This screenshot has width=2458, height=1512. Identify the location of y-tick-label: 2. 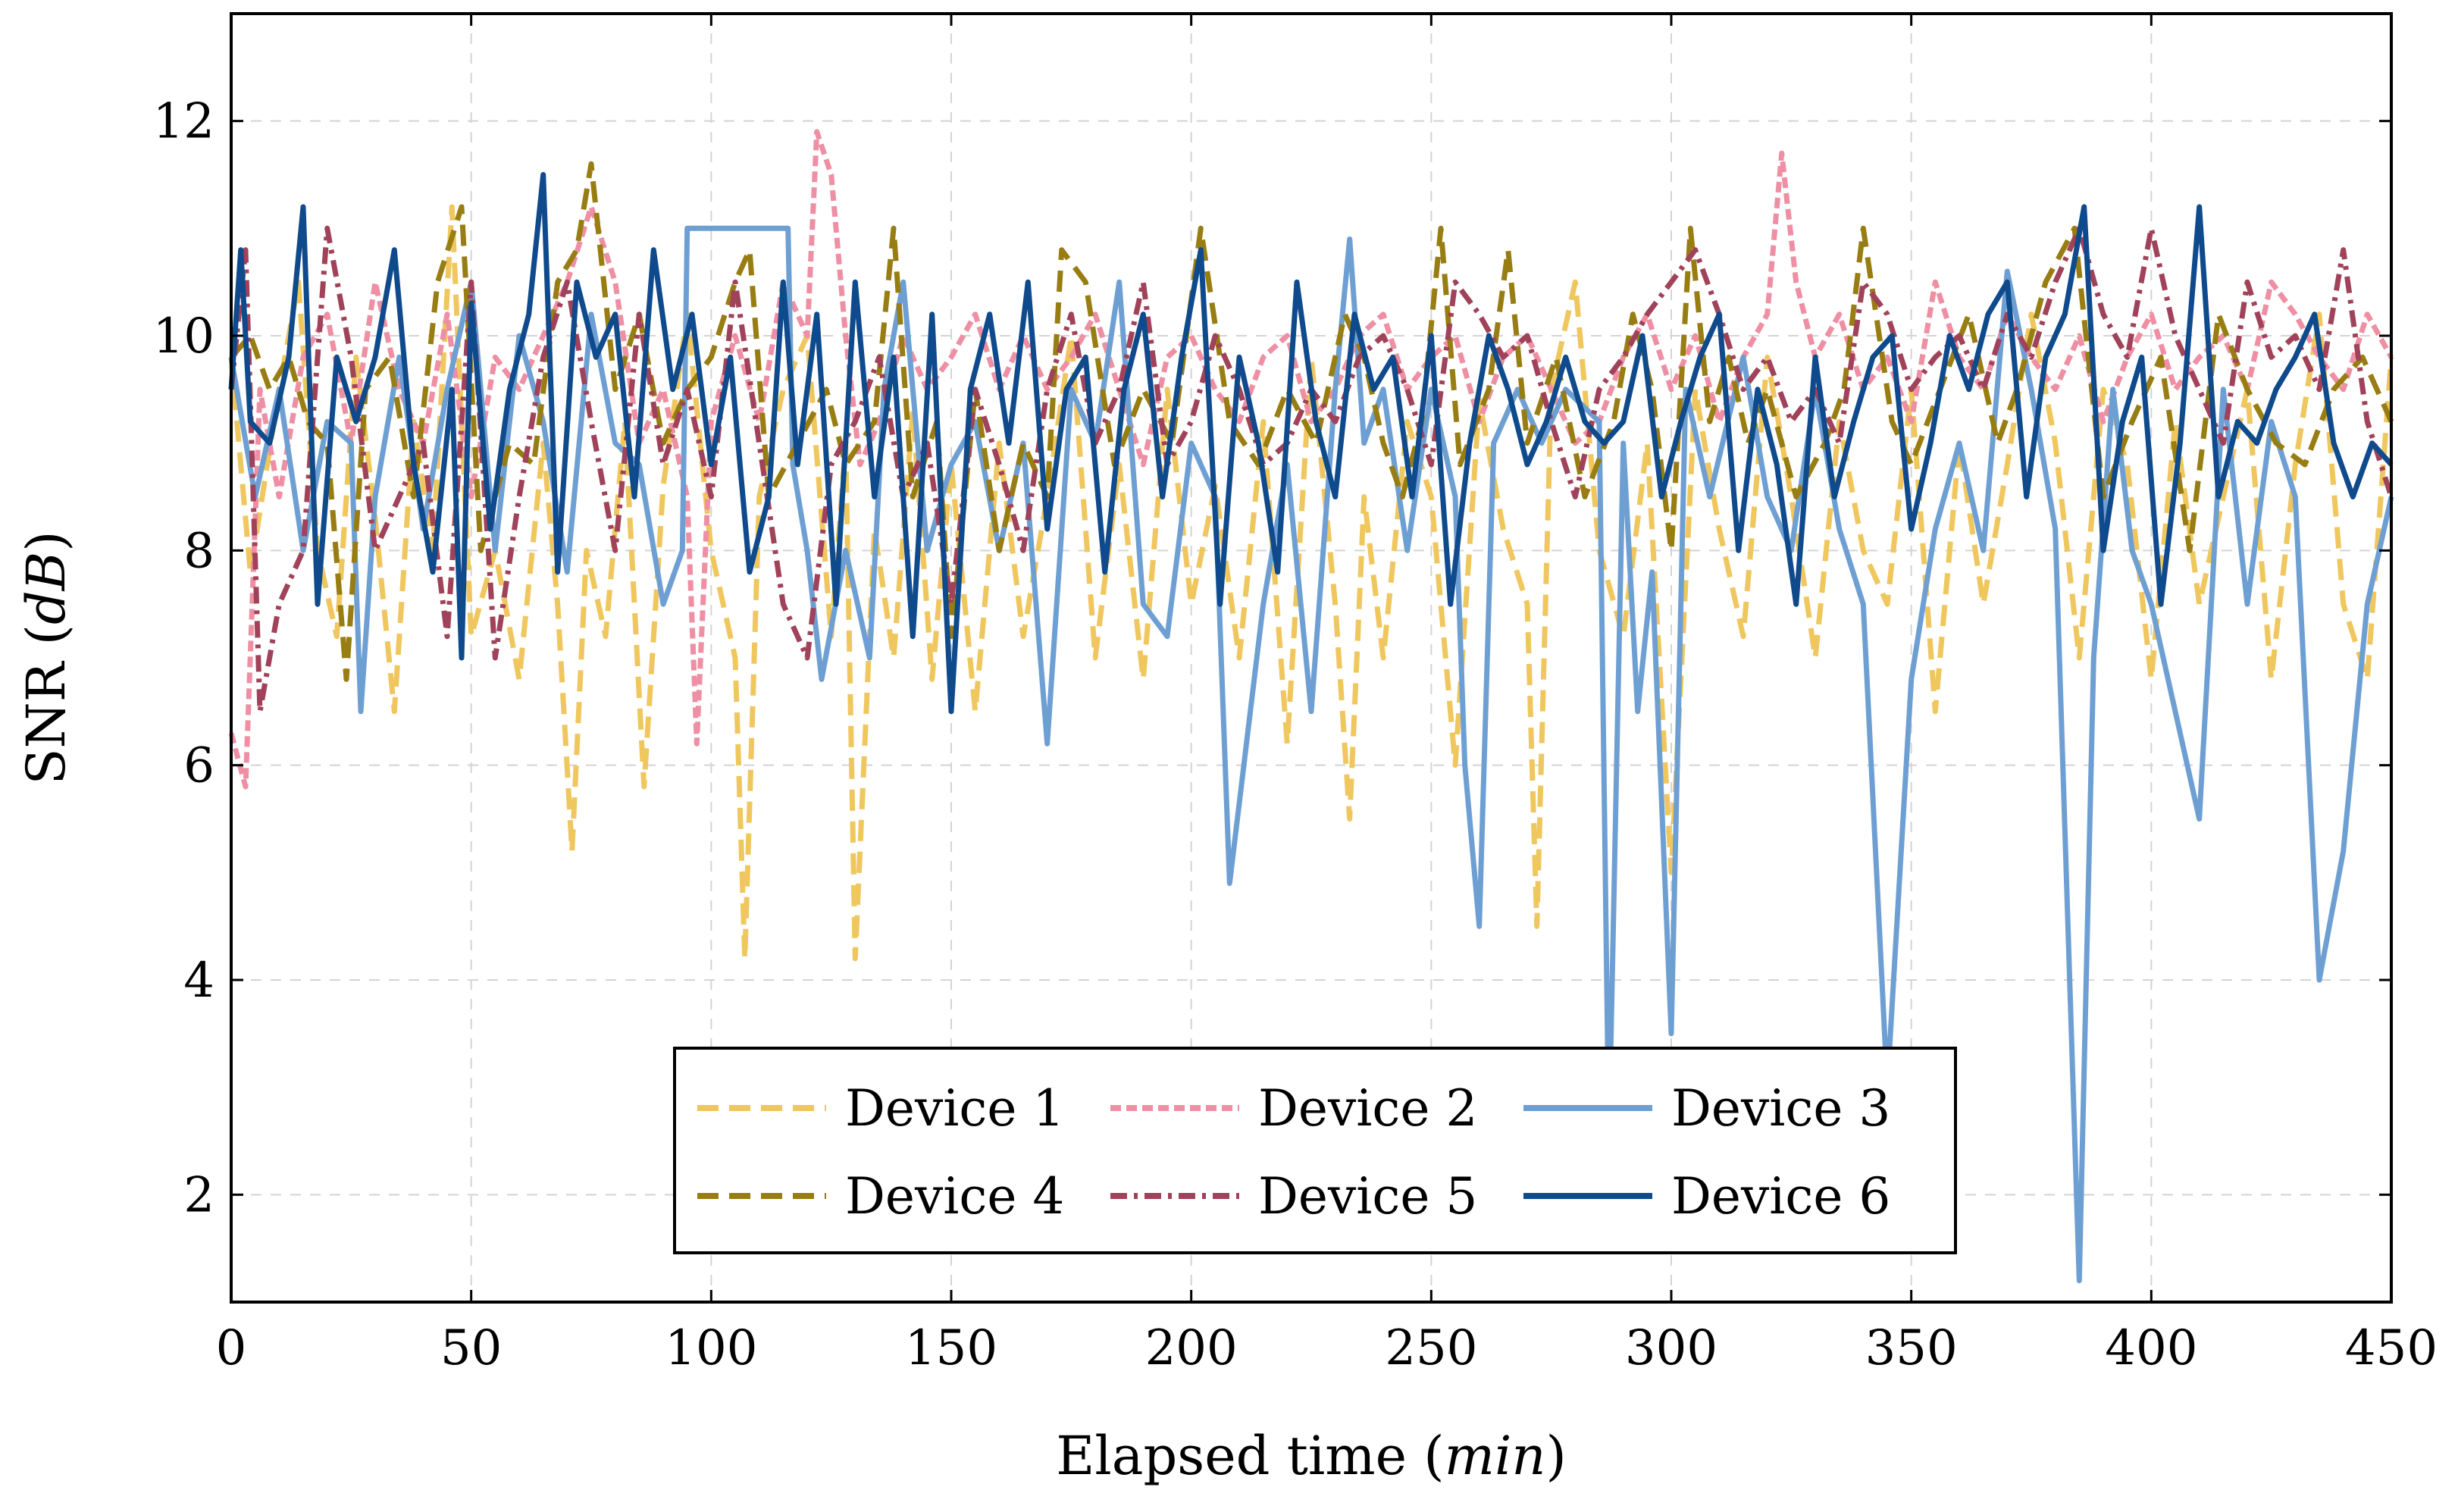
(198, 1195).